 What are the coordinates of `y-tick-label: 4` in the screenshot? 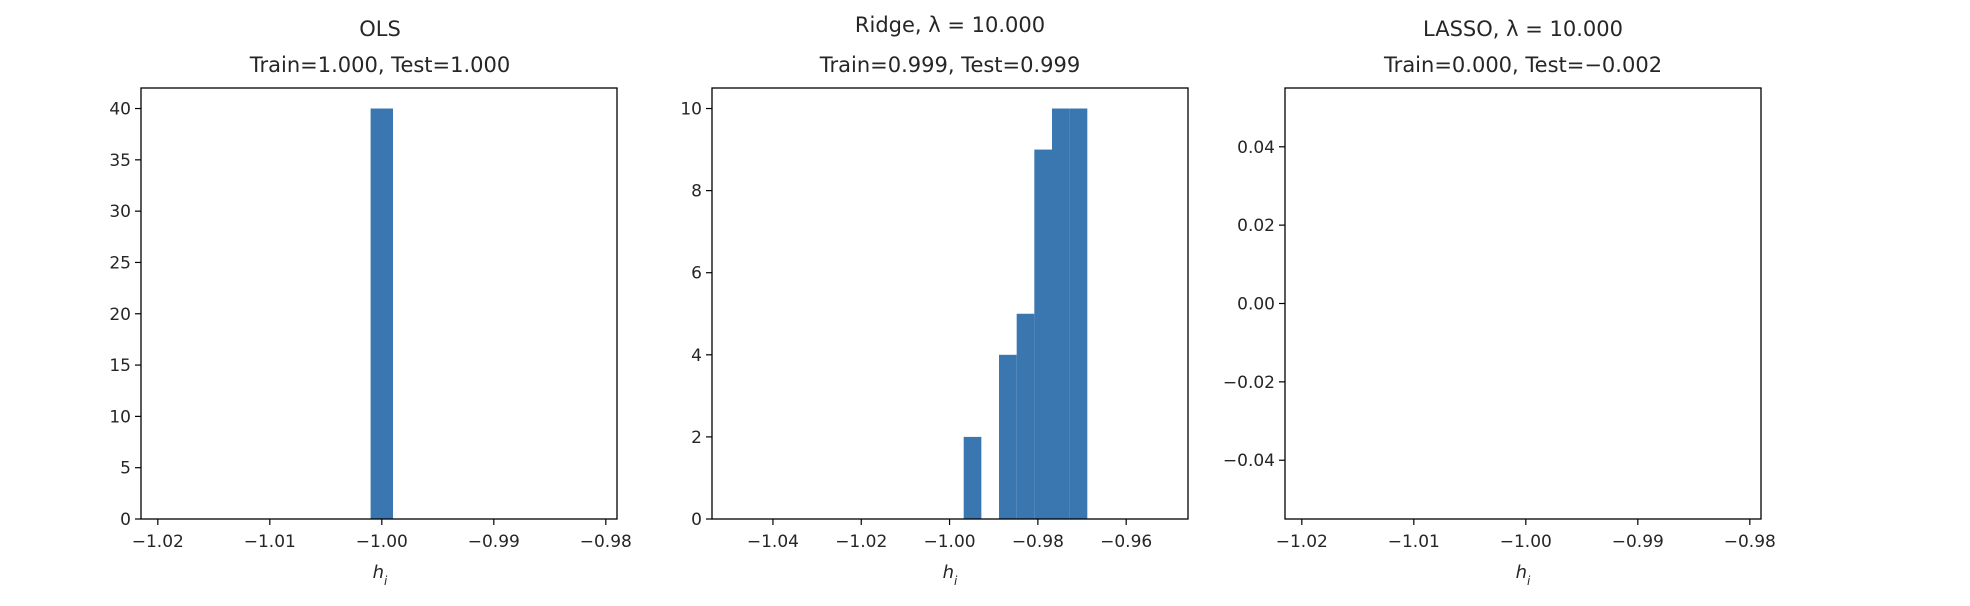 It's located at (696, 356).